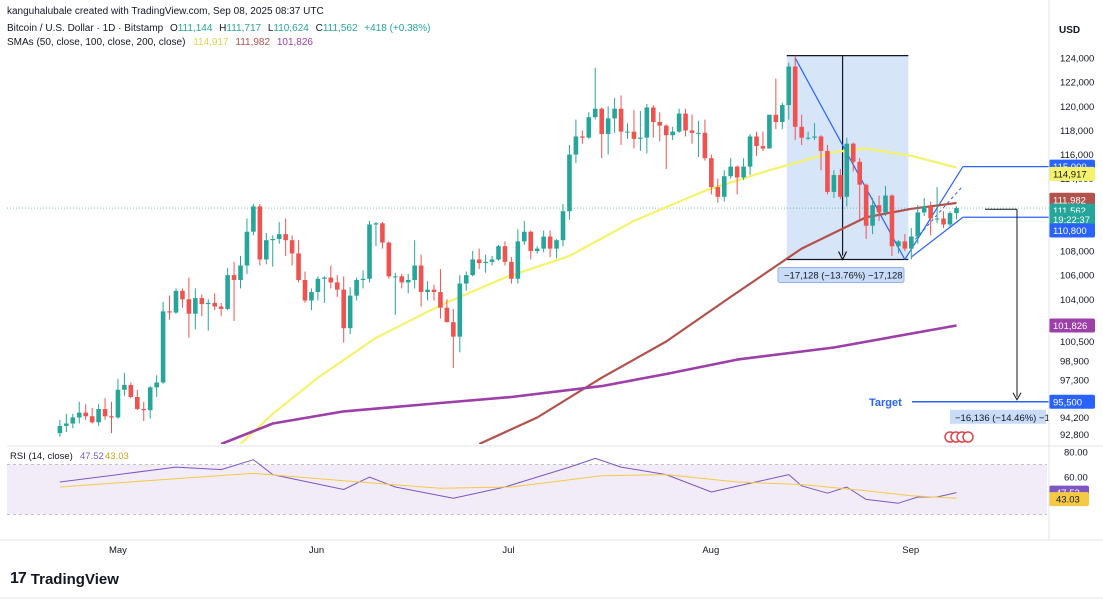 This screenshot has width=1103, height=600. I want to click on price-tag-label: 19:22:37, so click(1071, 220).